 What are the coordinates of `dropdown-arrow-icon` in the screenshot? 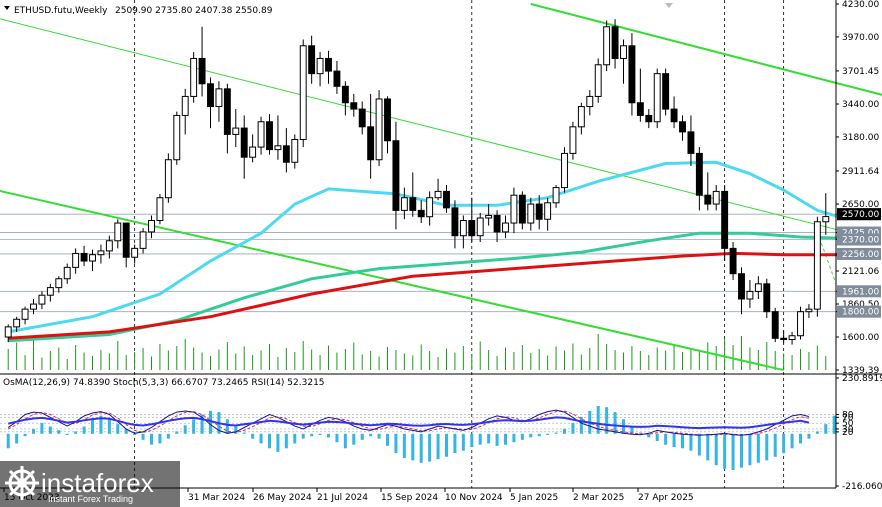 It's located at (7, 8).